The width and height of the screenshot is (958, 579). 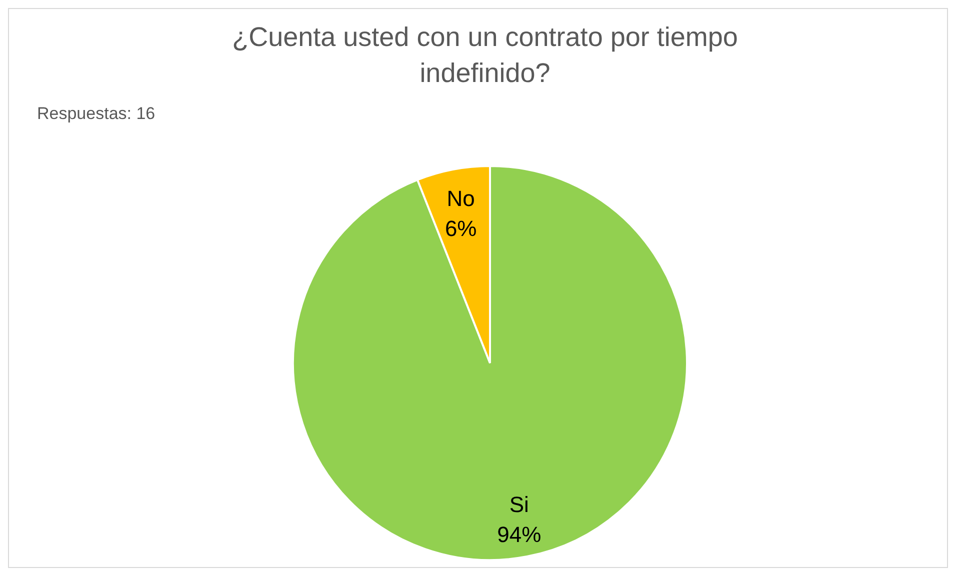 I want to click on text: Respuestas: 16, so click(x=96, y=114).